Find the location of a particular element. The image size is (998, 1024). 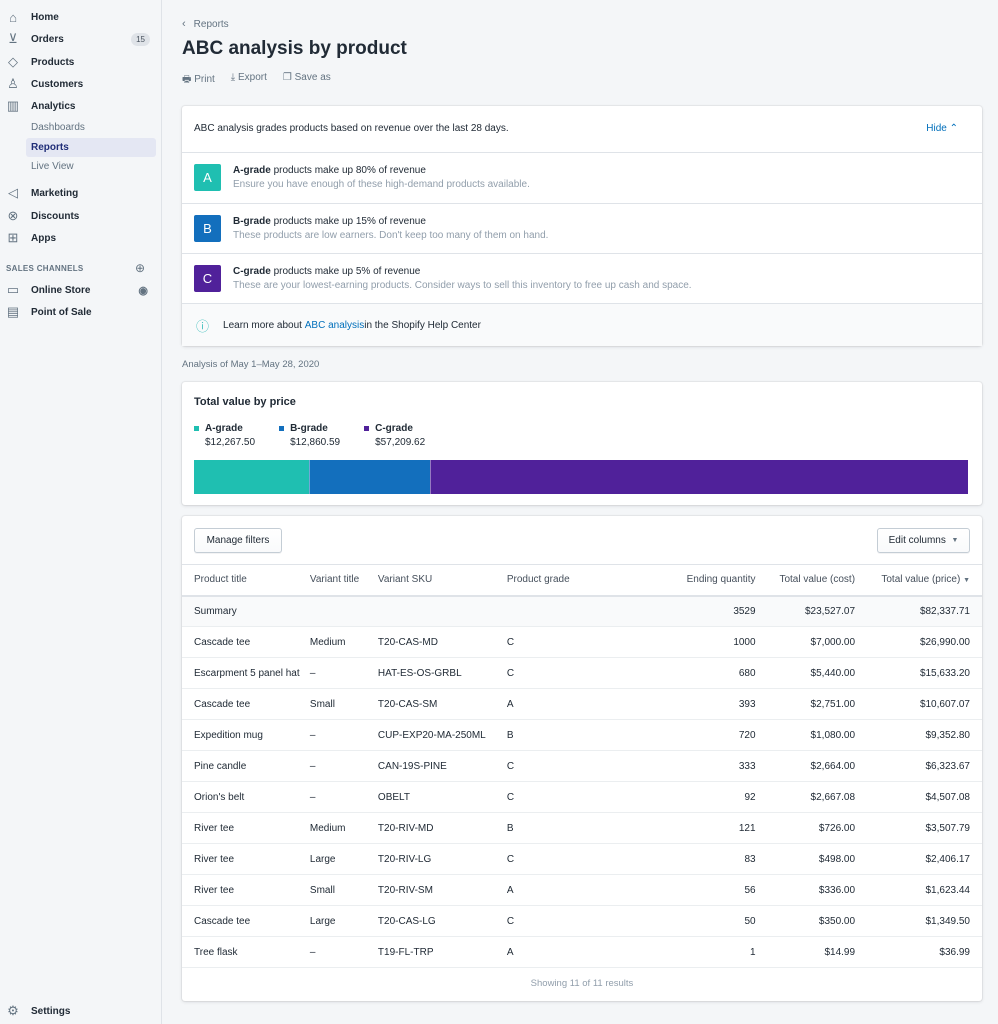

export-button: ⤓ Export is located at coordinates (249, 80).